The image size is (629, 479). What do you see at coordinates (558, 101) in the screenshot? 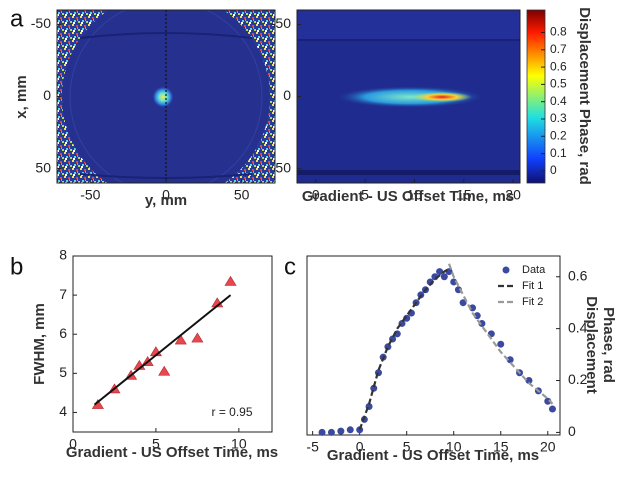
I see `colorbar-tick-label: 0.4` at bounding box center [558, 101].